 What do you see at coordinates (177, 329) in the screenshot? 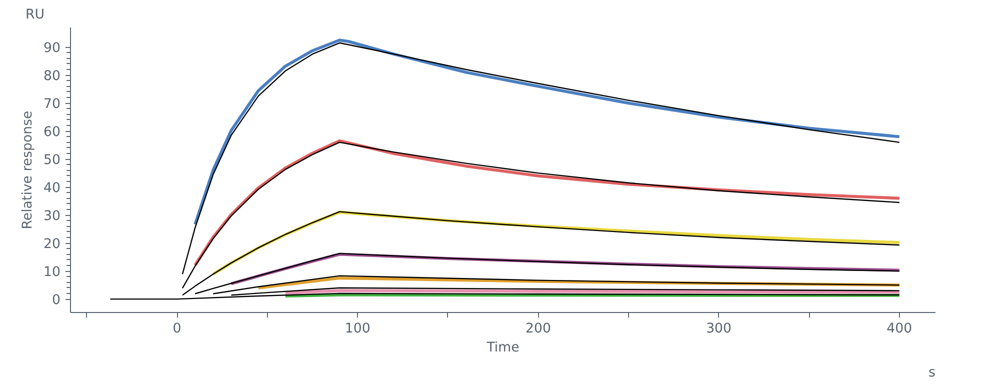
I see `x-tick-label: 0` at bounding box center [177, 329].